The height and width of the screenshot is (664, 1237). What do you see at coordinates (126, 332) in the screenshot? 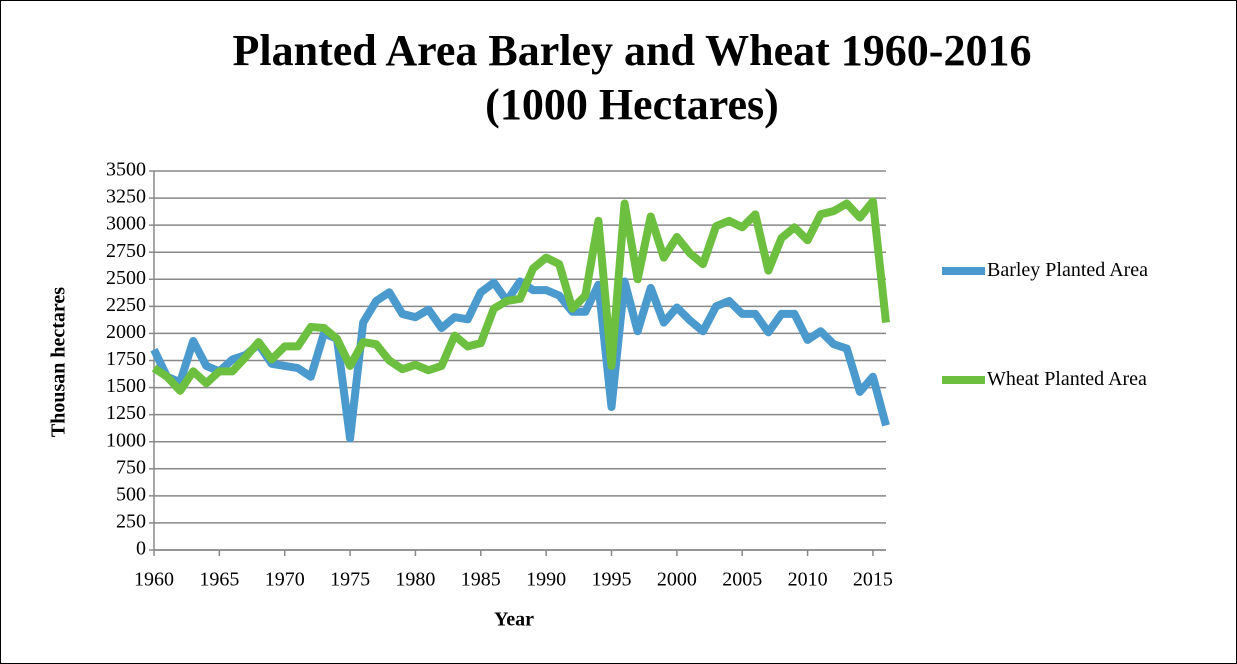
I see `y-tick-label: 2000` at bounding box center [126, 332].